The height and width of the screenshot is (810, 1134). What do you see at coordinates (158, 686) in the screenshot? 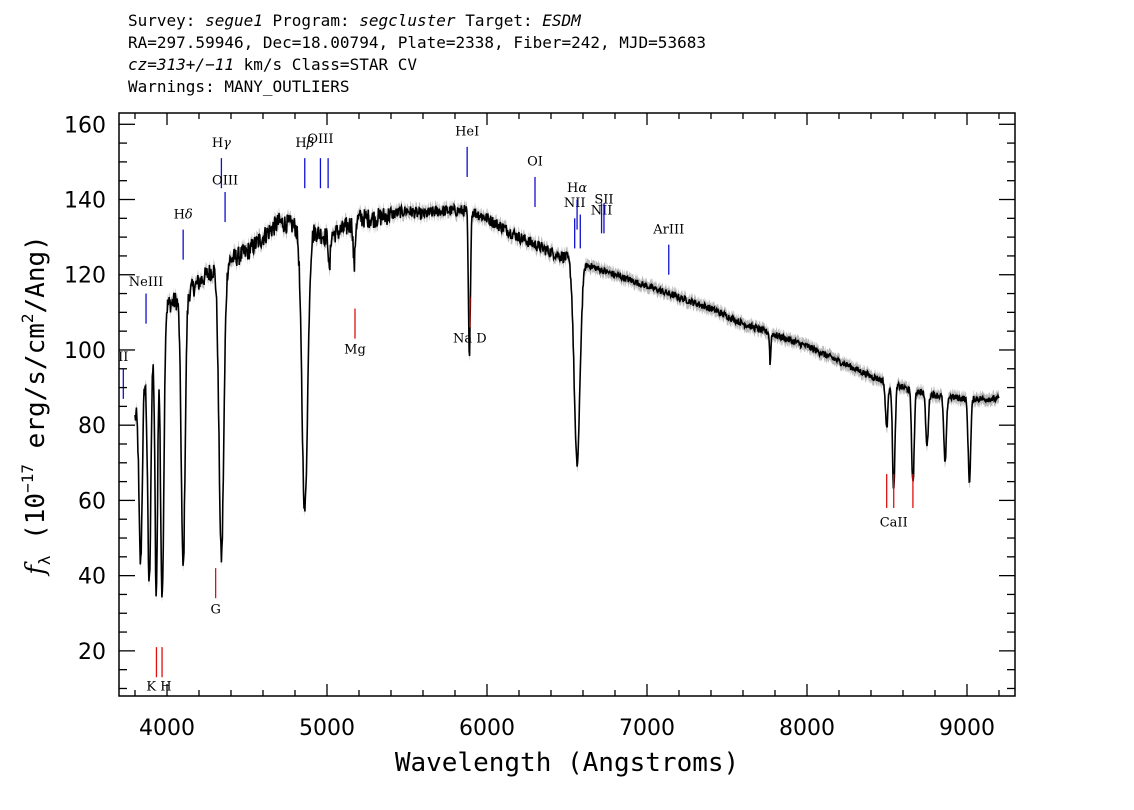
I see `absorption-line-label: K H` at bounding box center [158, 686].